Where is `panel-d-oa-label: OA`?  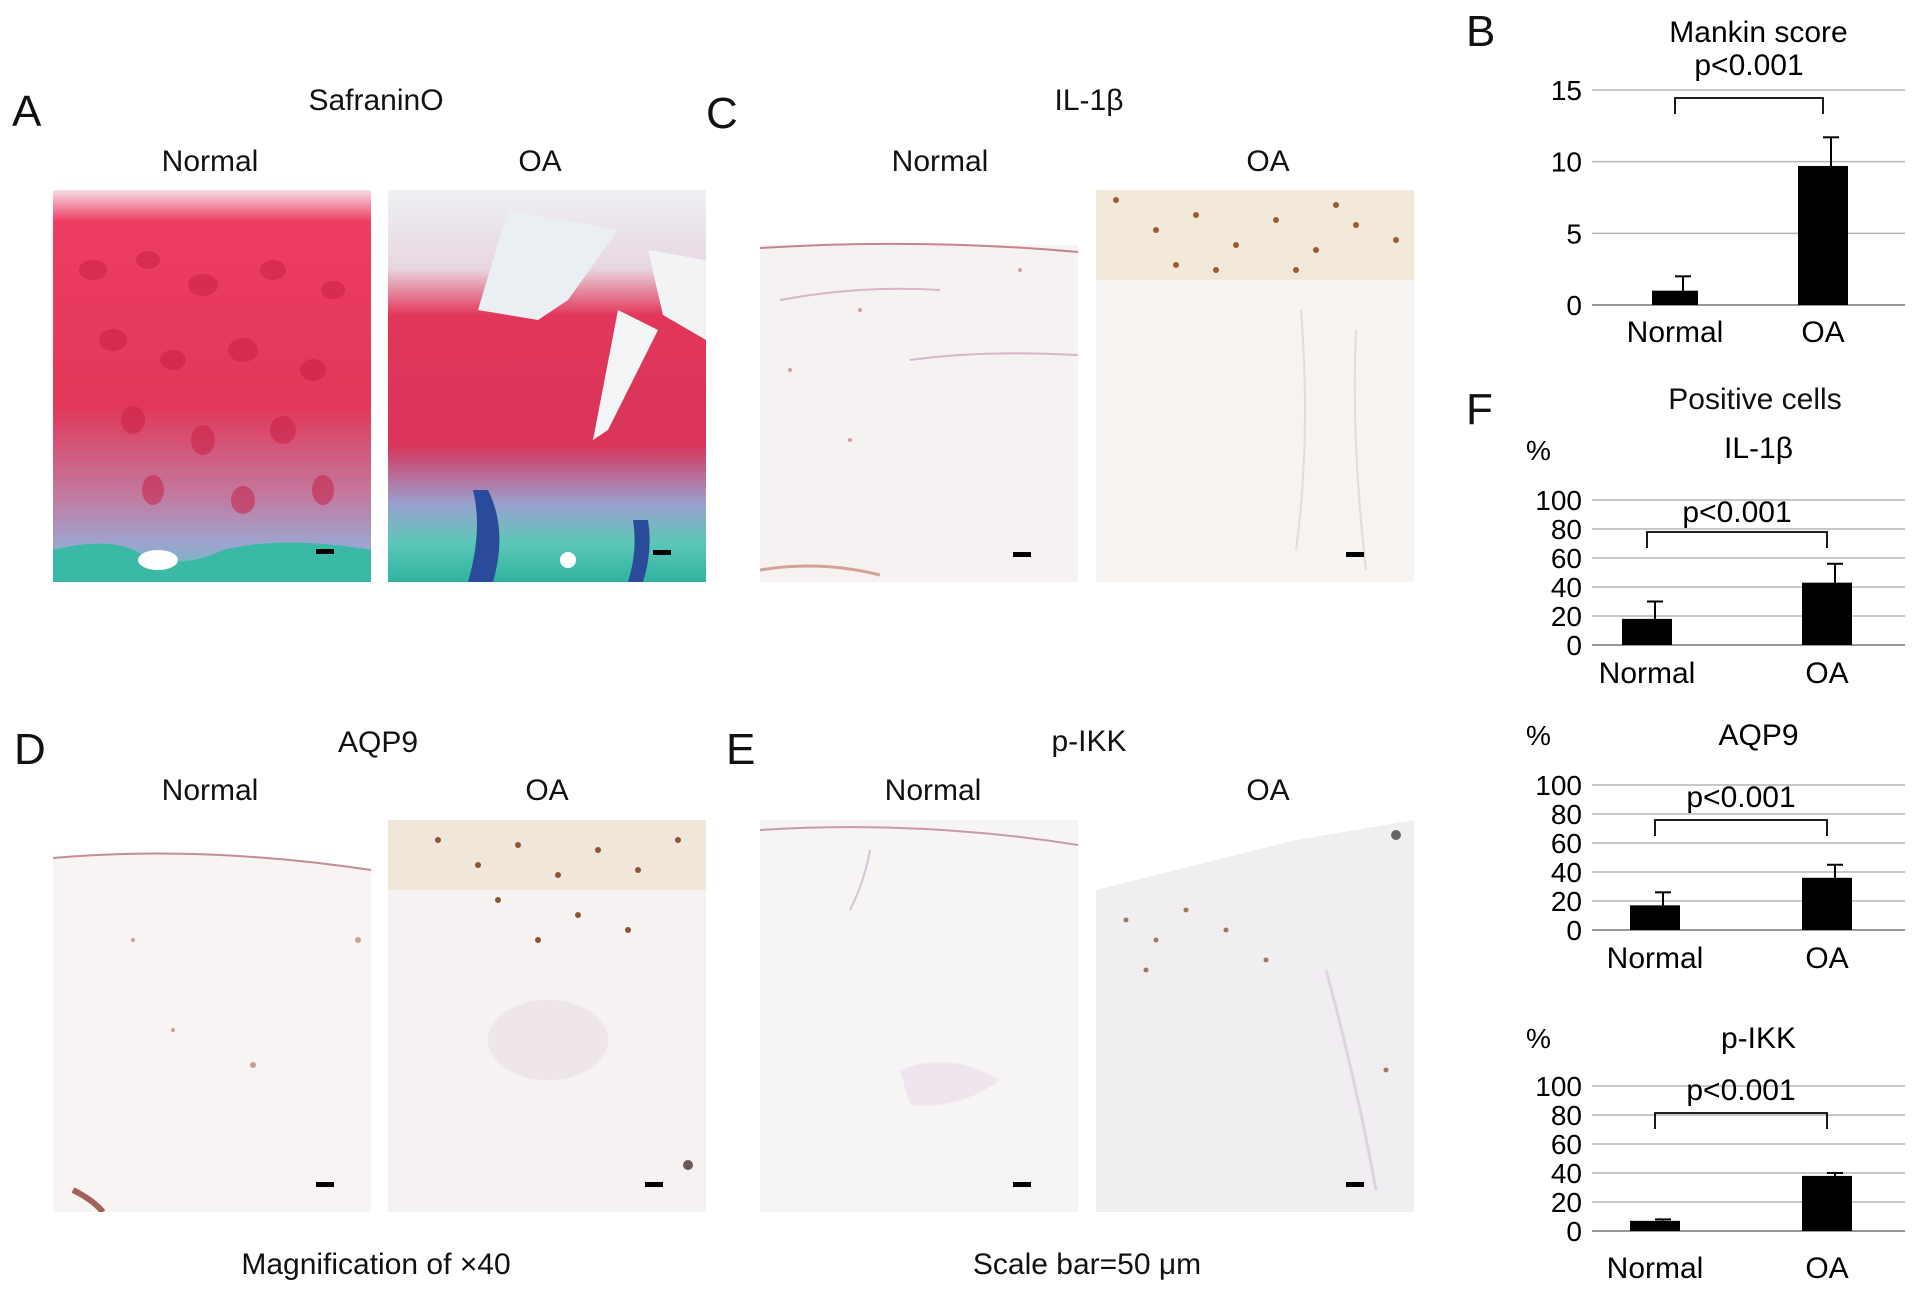 panel-d-oa-label: OA is located at coordinates (547, 790).